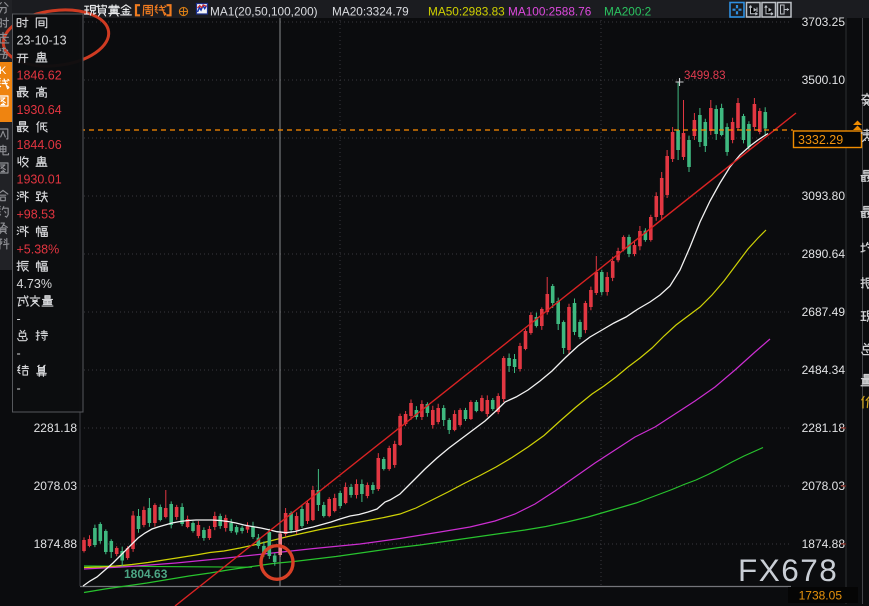  I want to click on svg-text: 23-10-13, so click(42, 41).